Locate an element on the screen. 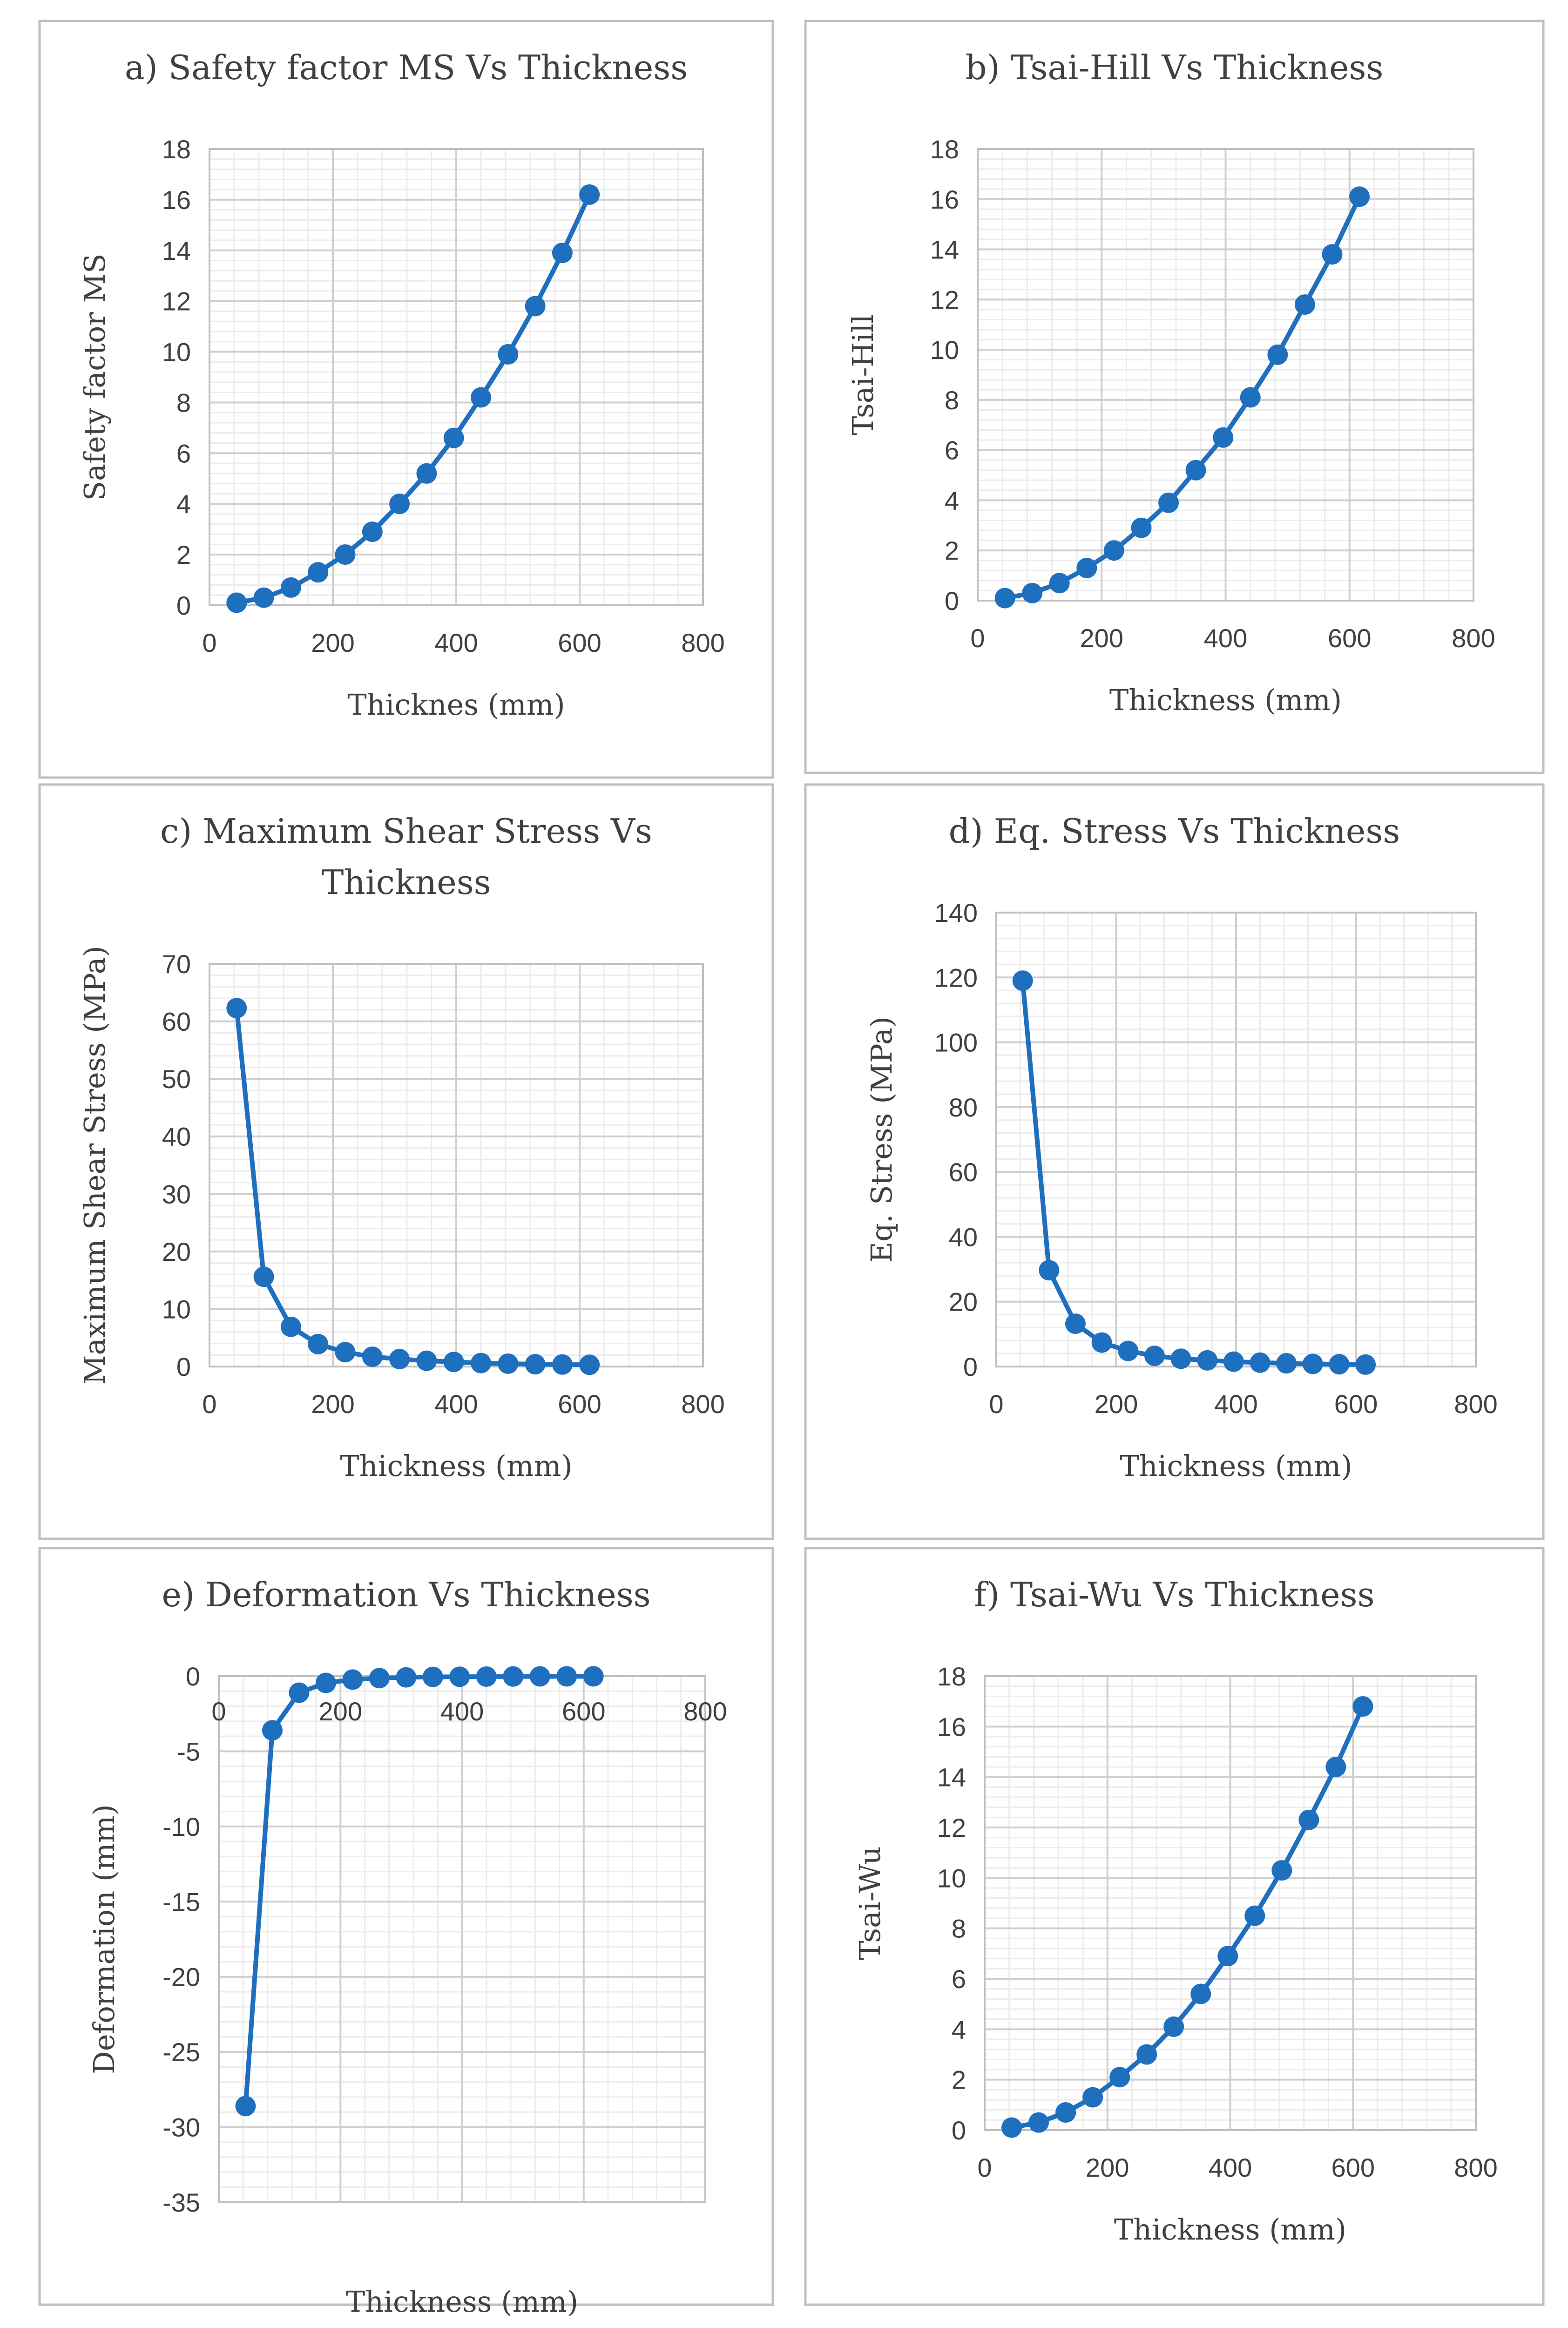 Image resolution: width=1568 pixels, height=2328 pixels. y-tick-label: 16 is located at coordinates (176, 200).